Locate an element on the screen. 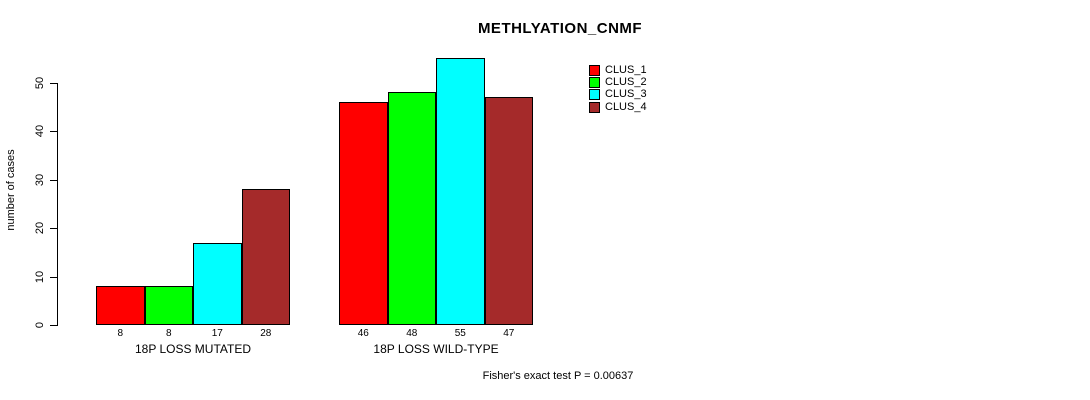  annotation-fisher-test: Fisher's exact test P = 0.00637 is located at coordinates (558, 376).